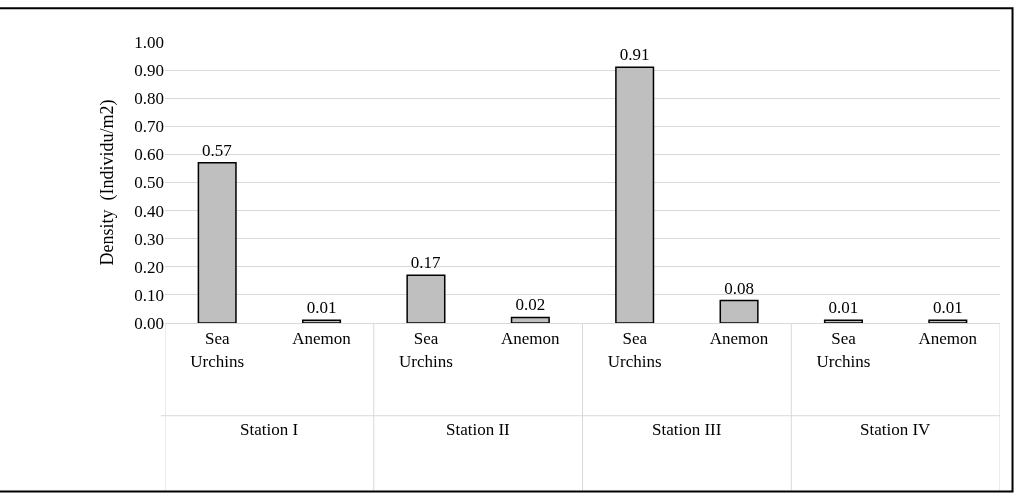 This screenshot has height=493, width=1016. What do you see at coordinates (149, 99) in the screenshot?
I see `y-tick-label: 0.80` at bounding box center [149, 99].